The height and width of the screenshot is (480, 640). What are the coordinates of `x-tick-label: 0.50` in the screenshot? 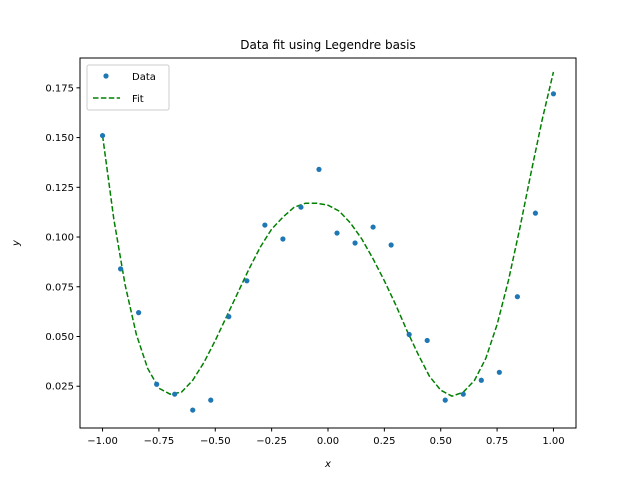 It's located at (441, 441).